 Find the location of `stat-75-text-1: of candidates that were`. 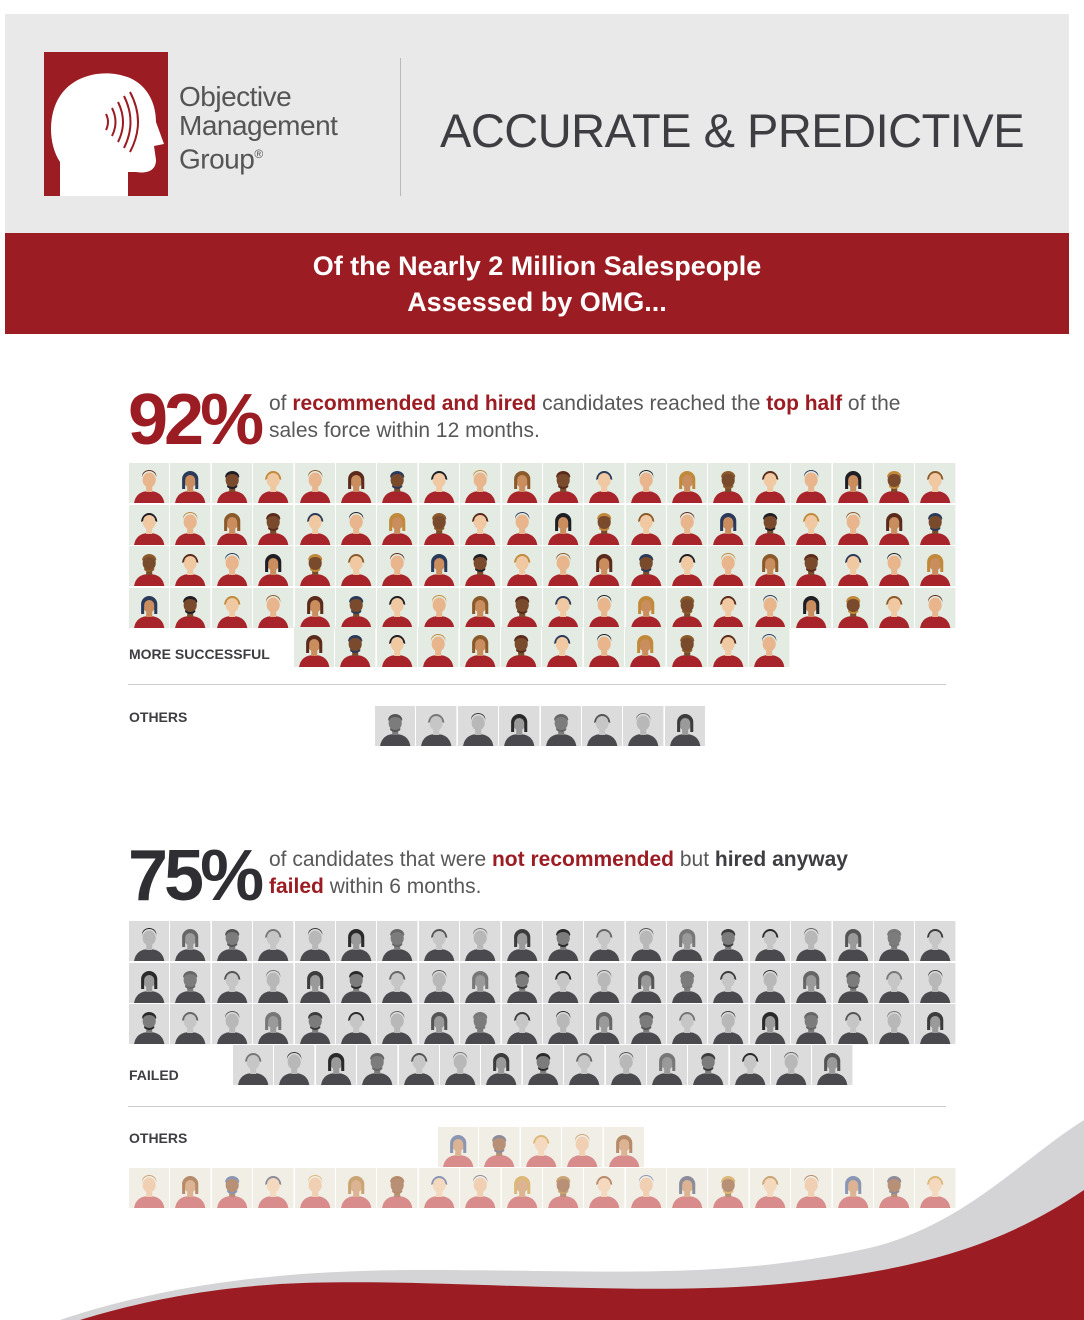

stat-75-text-1: of candidates that were is located at coordinates (380, 859).